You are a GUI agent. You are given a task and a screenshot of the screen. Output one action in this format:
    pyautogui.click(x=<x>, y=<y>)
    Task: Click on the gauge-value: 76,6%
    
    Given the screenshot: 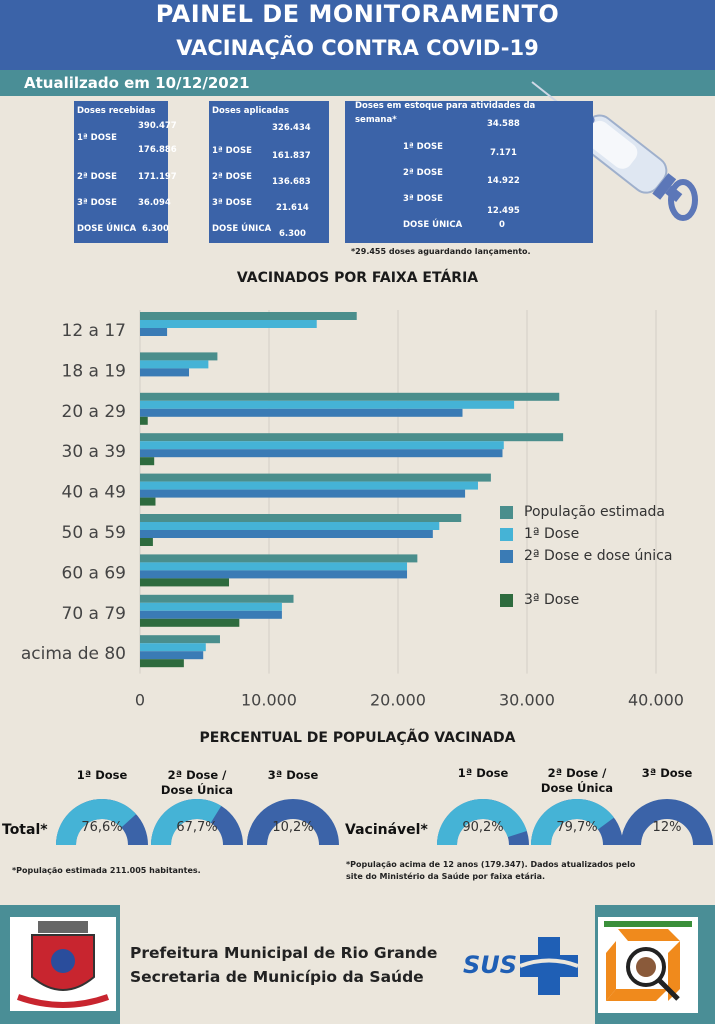 What is the action you would take?
    pyautogui.click(x=102, y=827)
    